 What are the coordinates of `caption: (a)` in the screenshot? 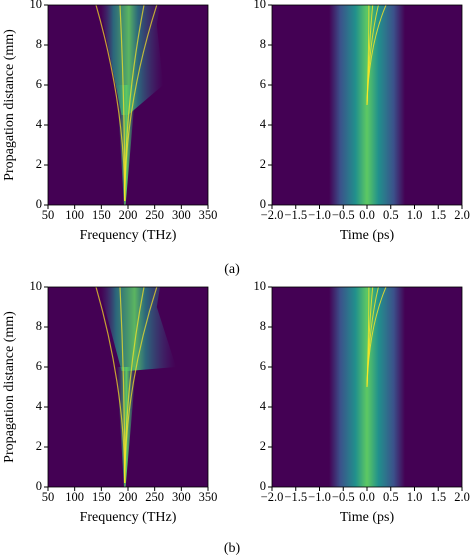 It's located at (232, 269).